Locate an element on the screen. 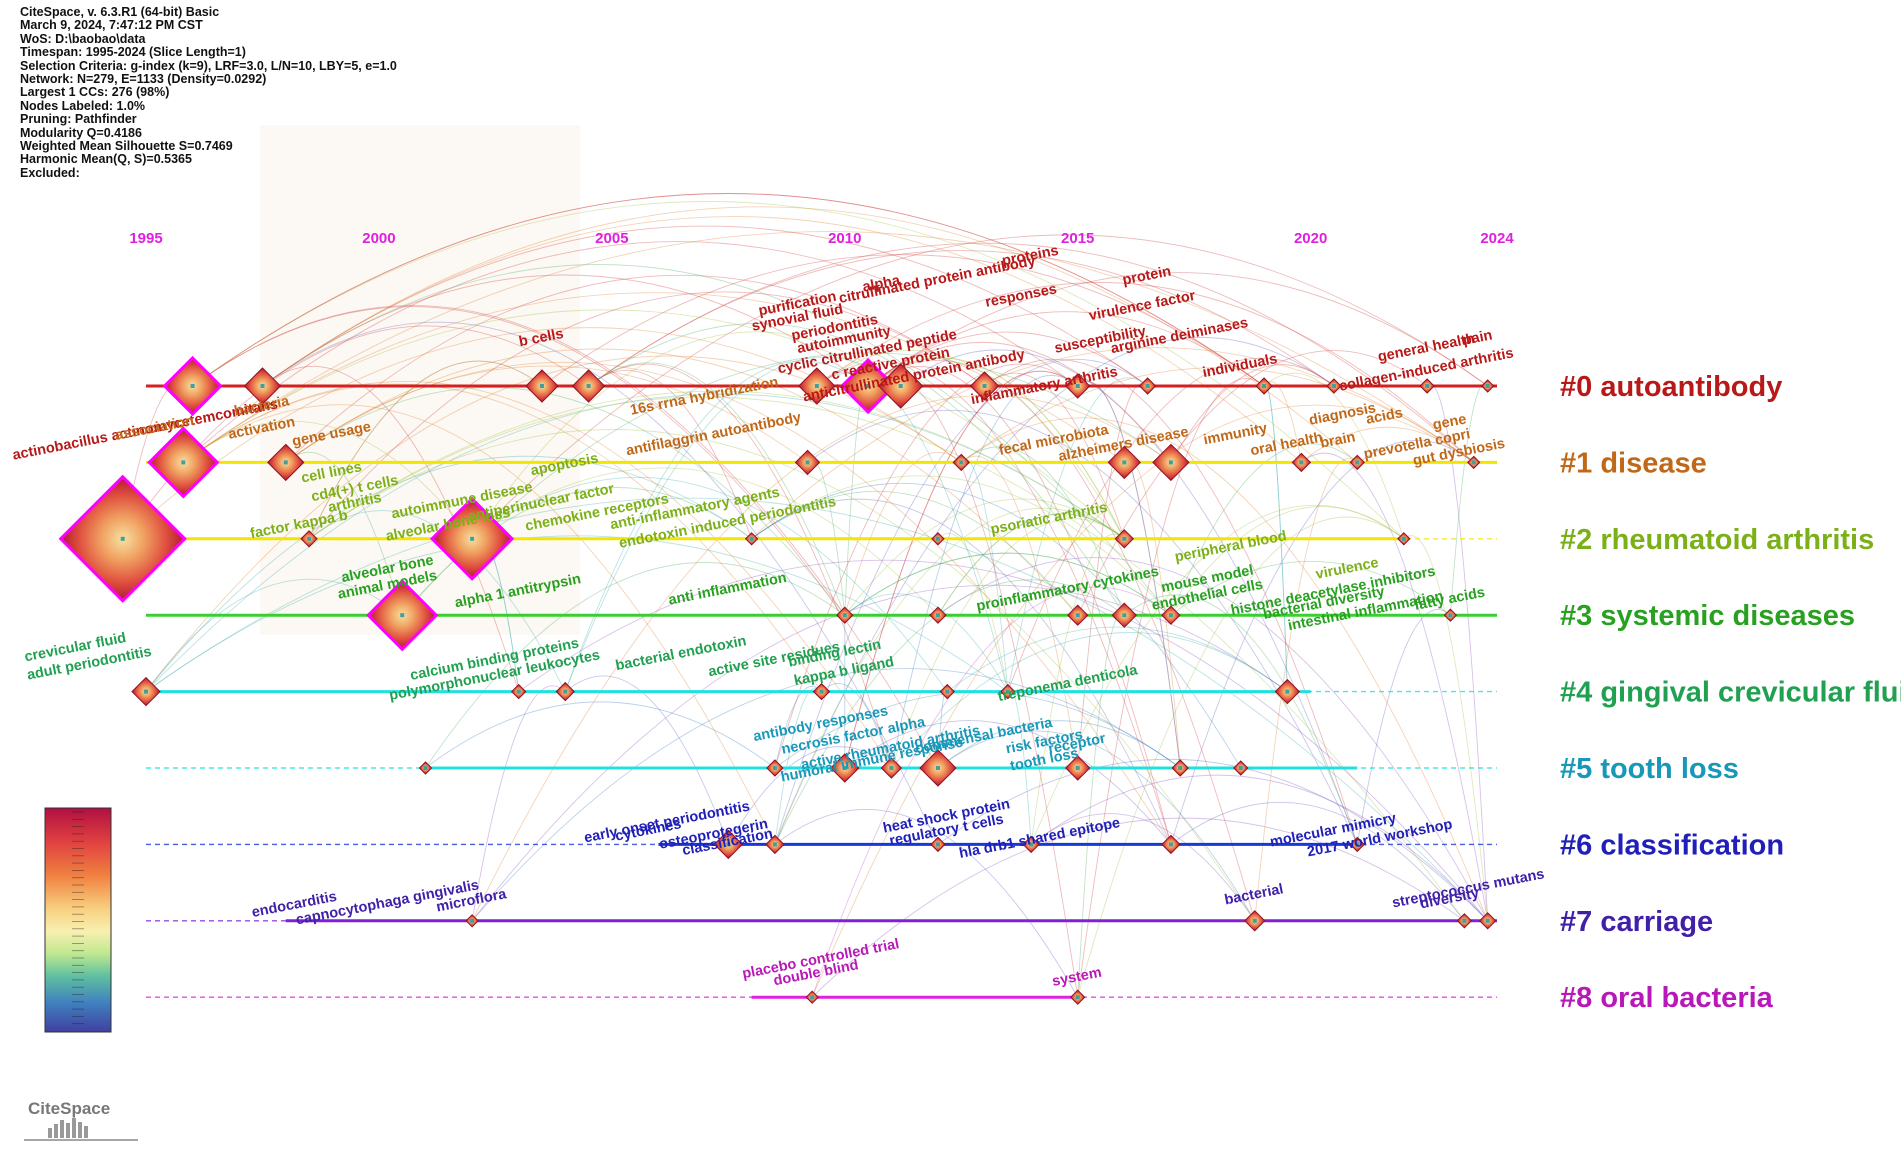 This screenshot has width=1901, height=1156. year-tick-label: 2000 is located at coordinates (378, 238).